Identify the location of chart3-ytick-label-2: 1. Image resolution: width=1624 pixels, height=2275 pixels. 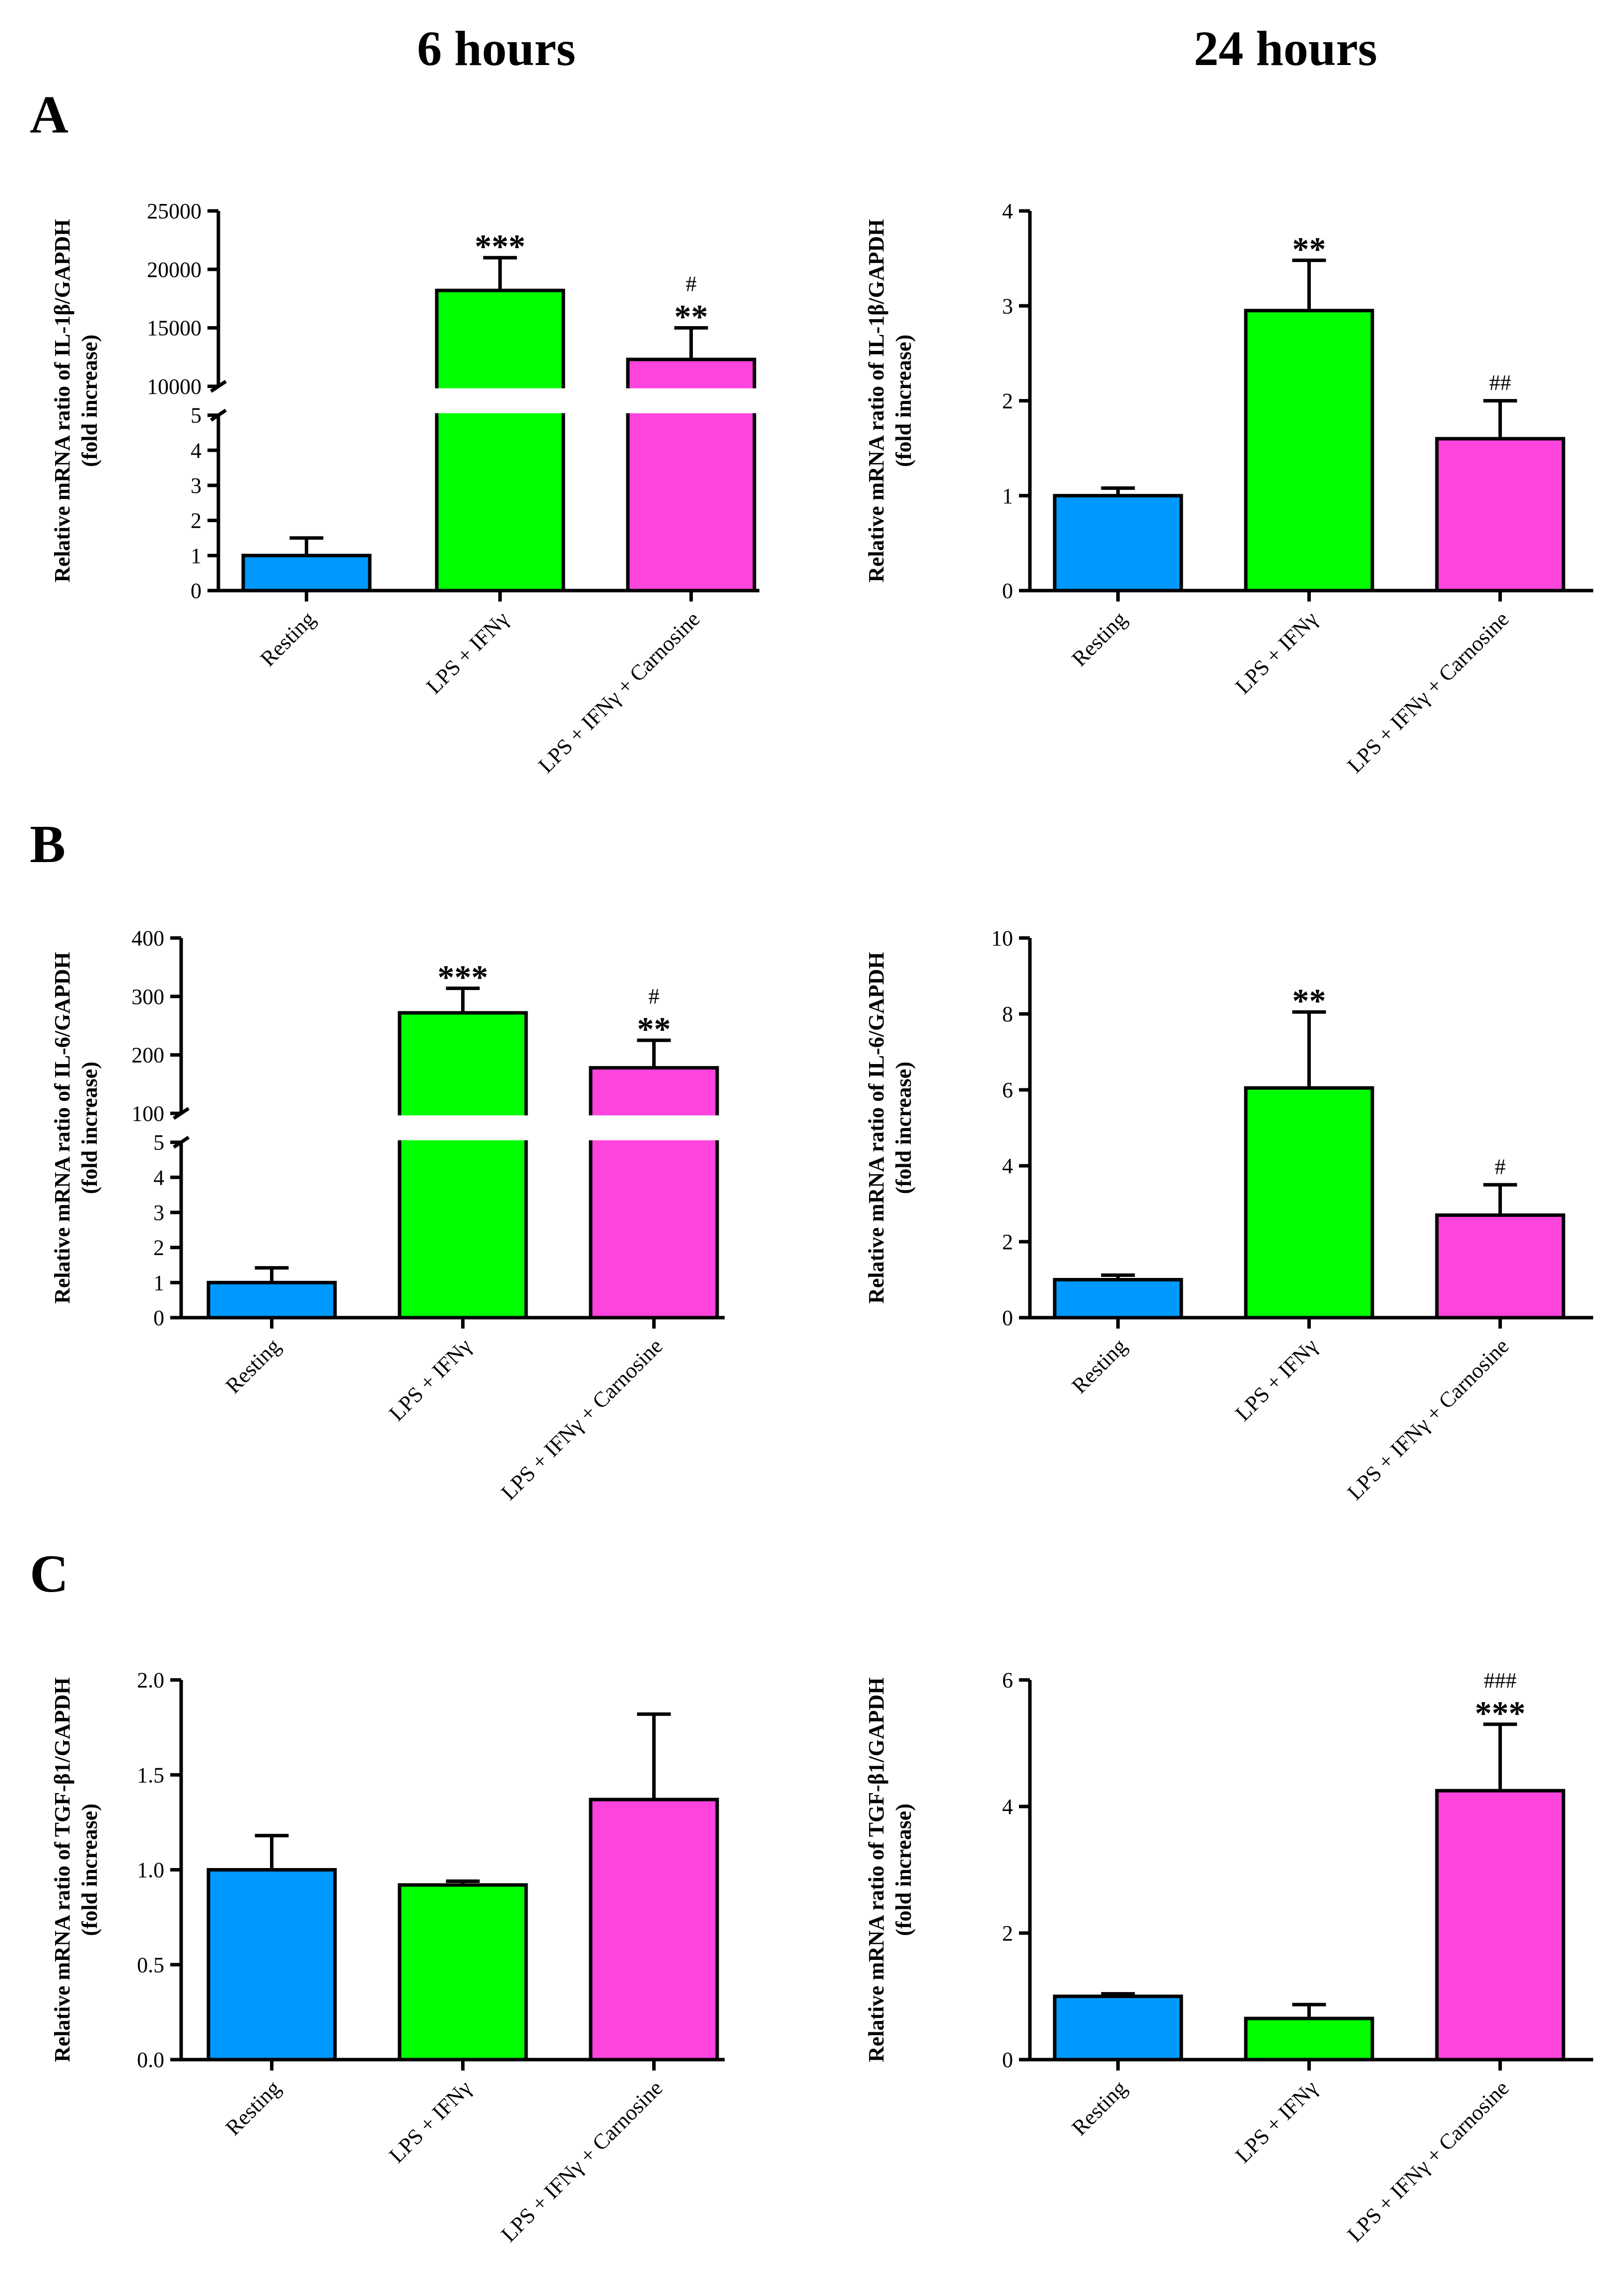
(158, 1283).